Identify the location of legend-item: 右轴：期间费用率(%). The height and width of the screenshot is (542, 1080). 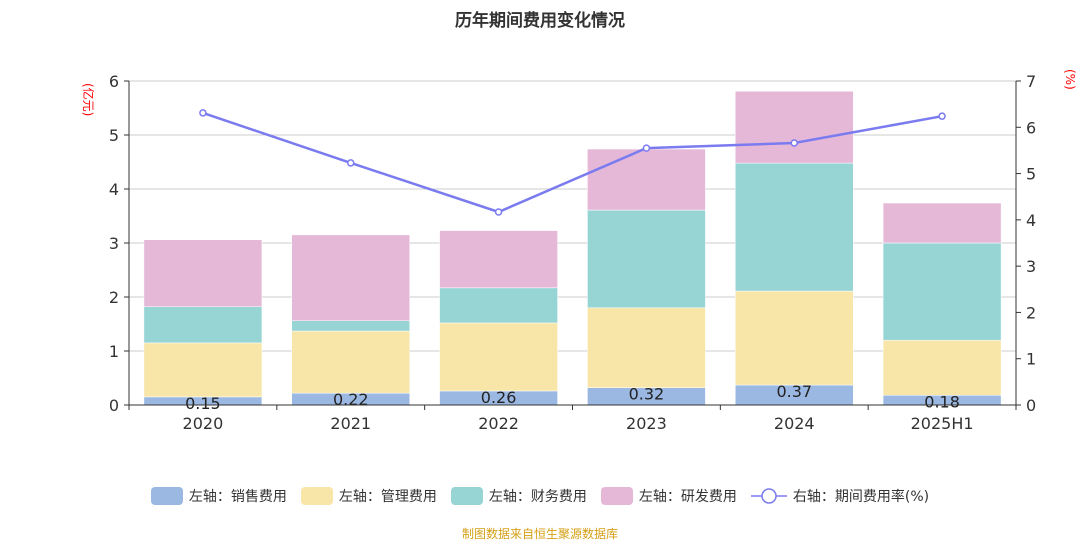
(840, 496).